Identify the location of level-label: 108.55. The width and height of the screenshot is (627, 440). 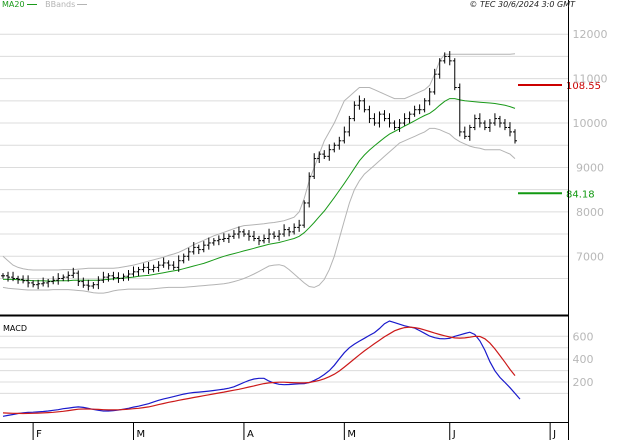
(583, 86).